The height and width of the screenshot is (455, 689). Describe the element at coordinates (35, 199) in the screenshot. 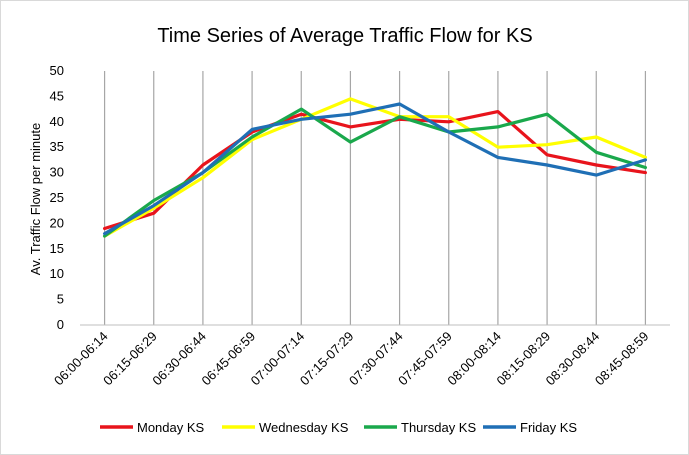

I see `y-axis-title: Av. Traffic Flow per minute` at that location.